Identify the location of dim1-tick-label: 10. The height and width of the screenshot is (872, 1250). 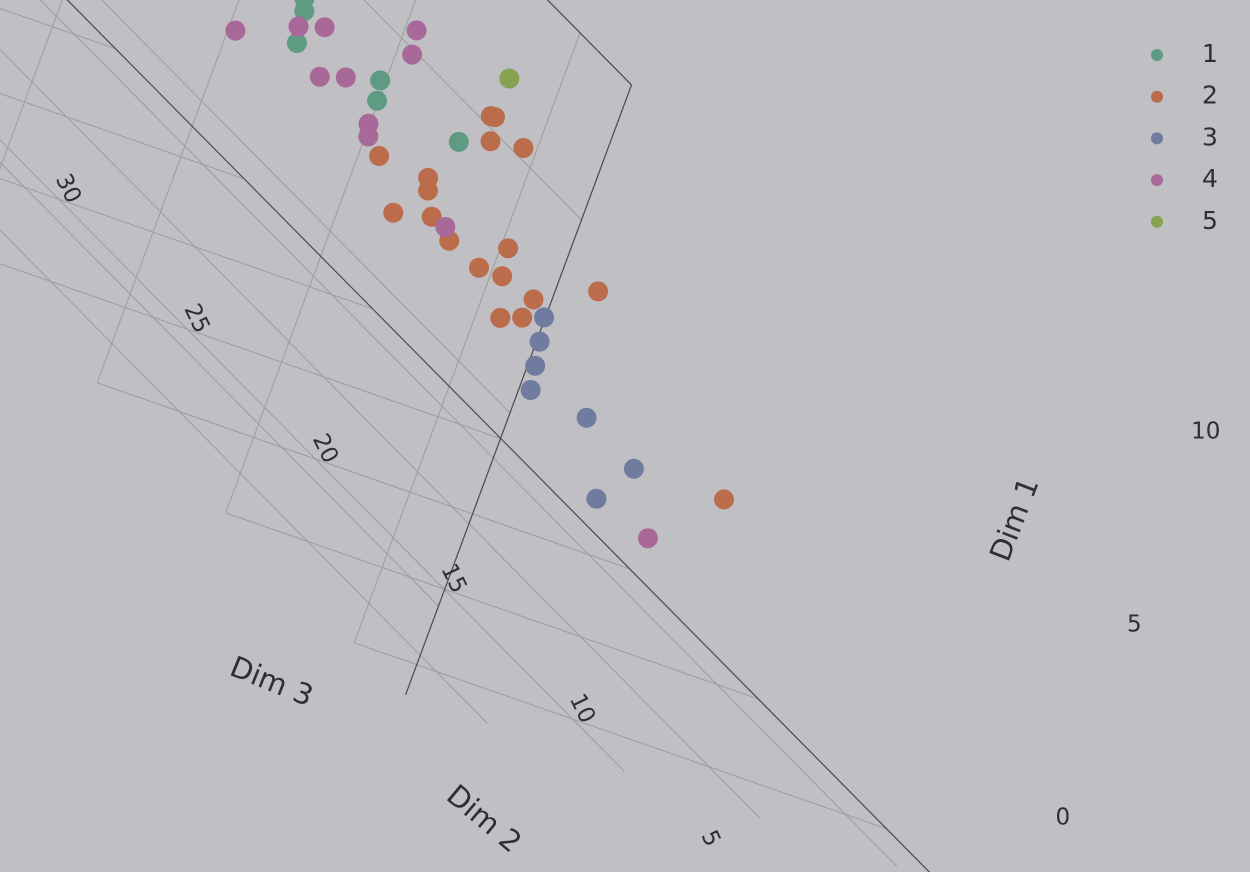
(1205, 432).